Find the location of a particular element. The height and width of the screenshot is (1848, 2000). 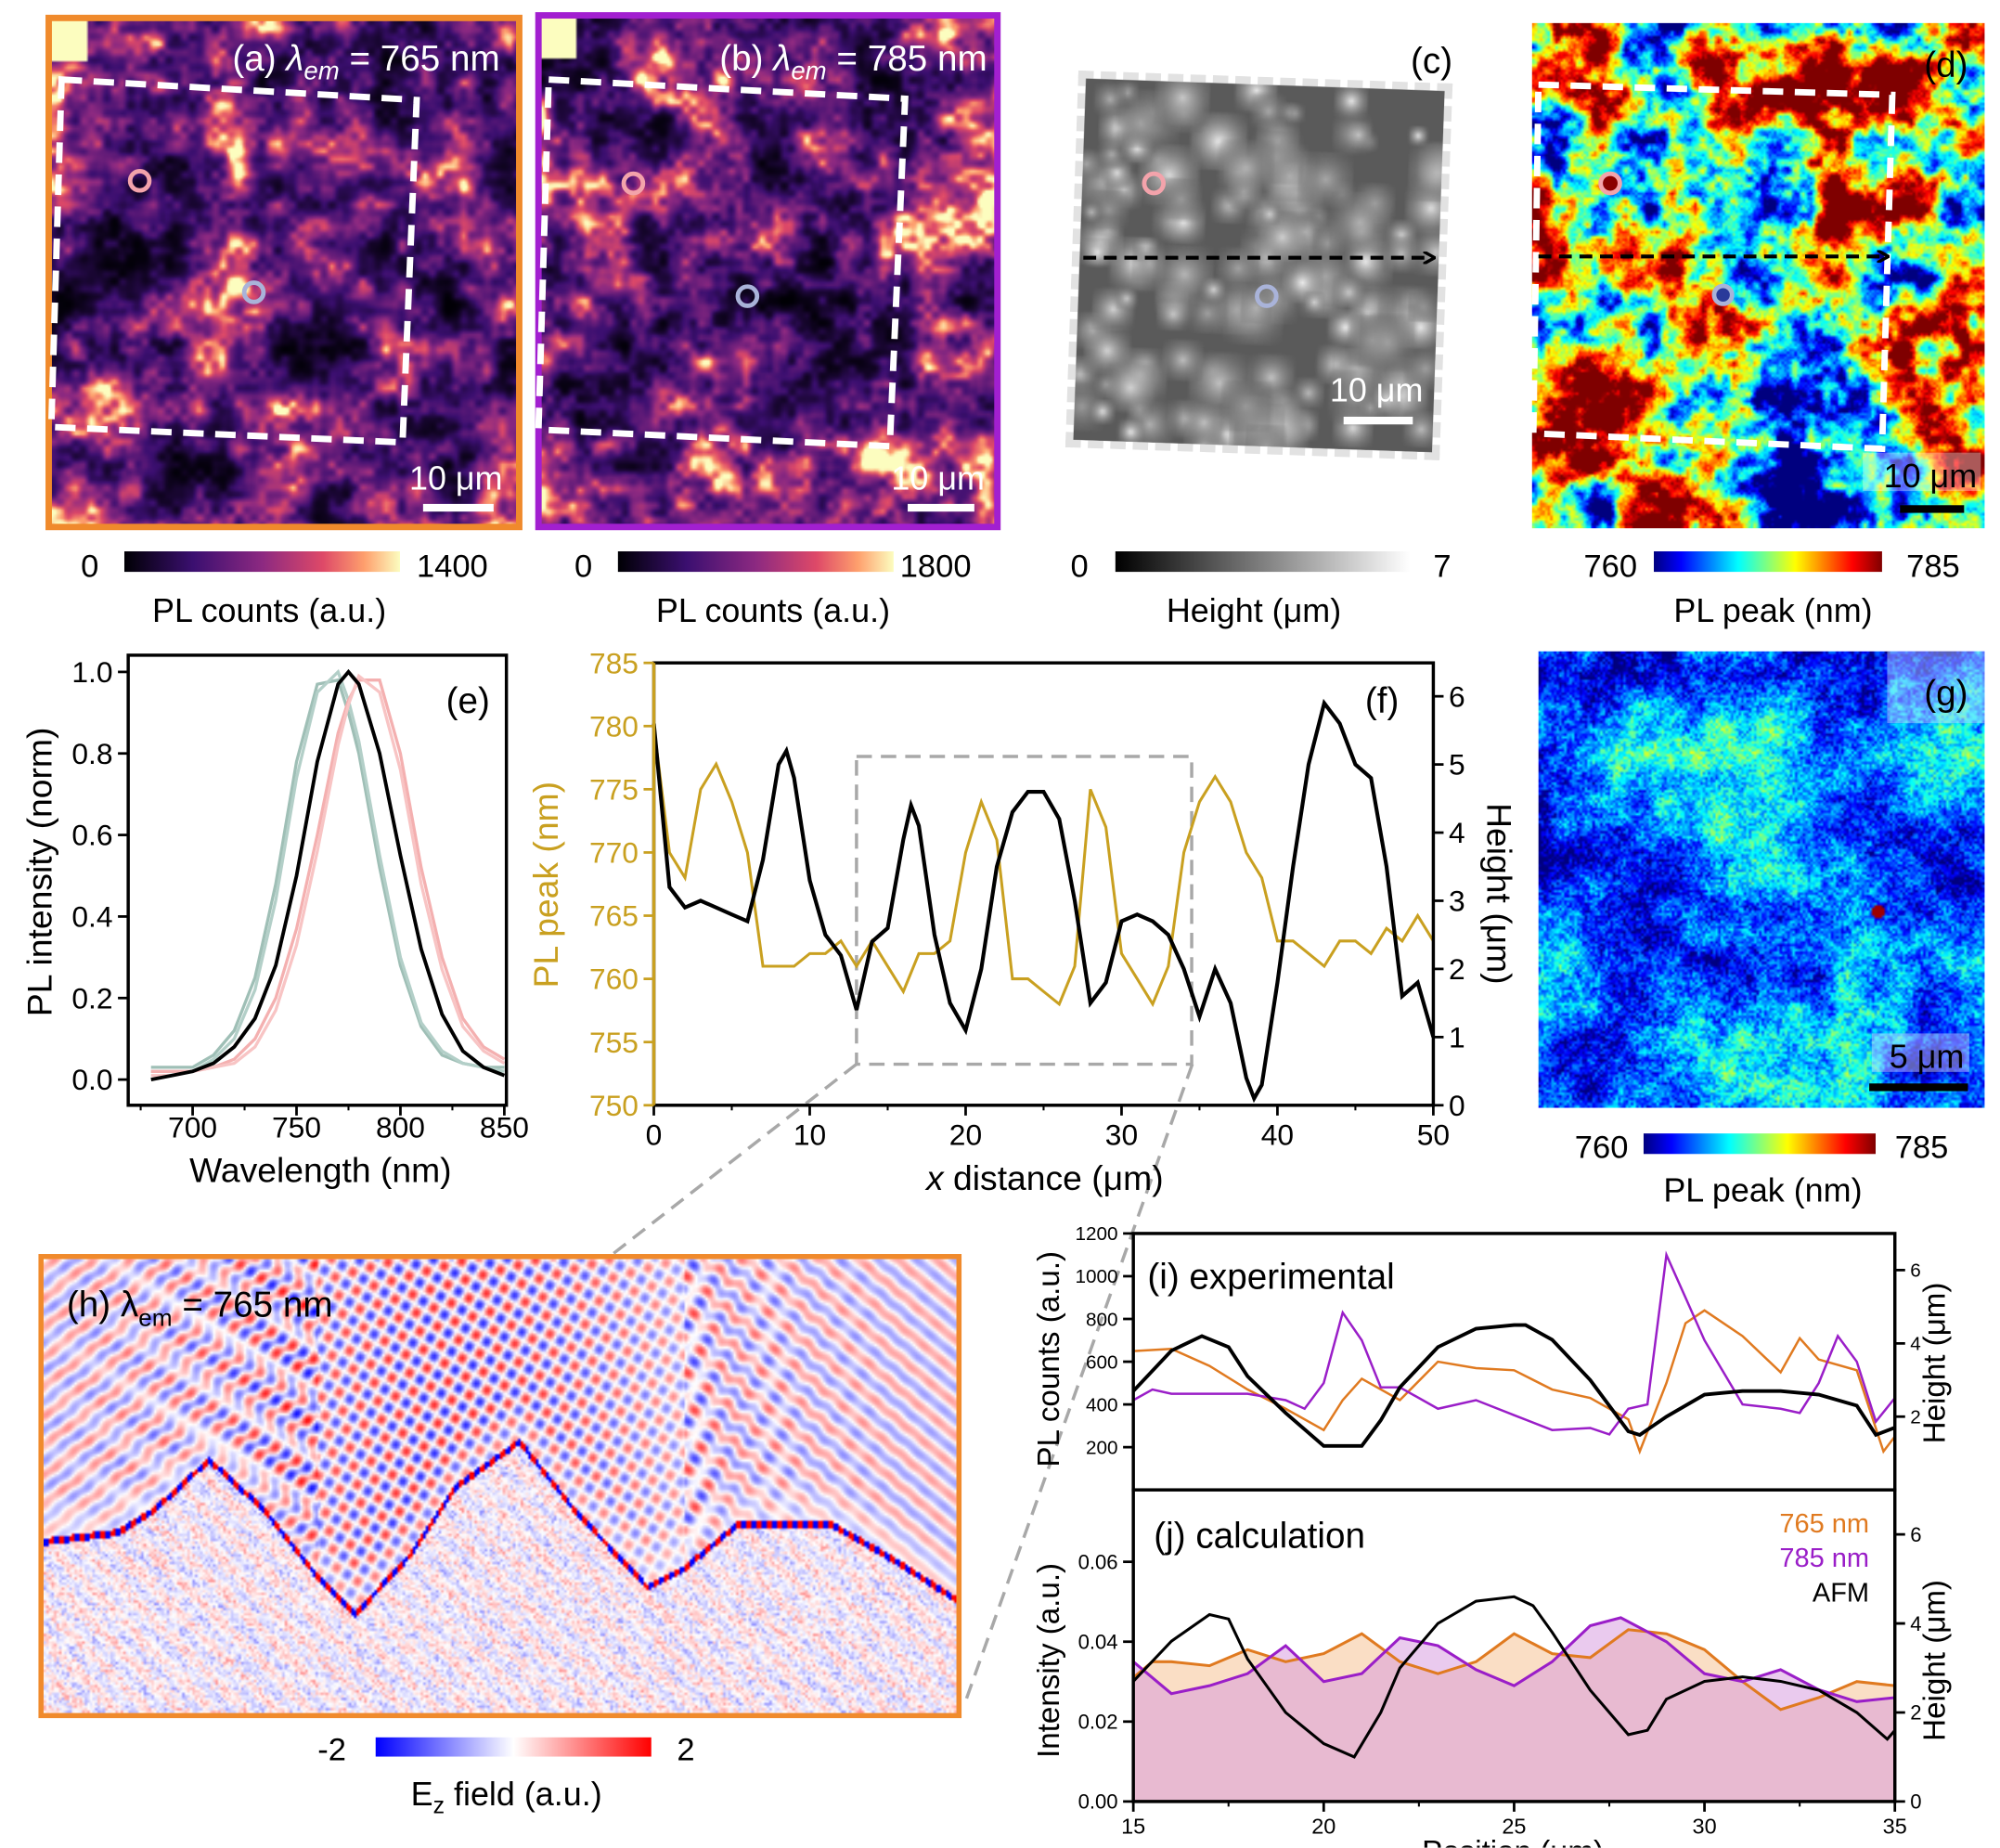

plot-e-axes is located at coordinates (317, 880).